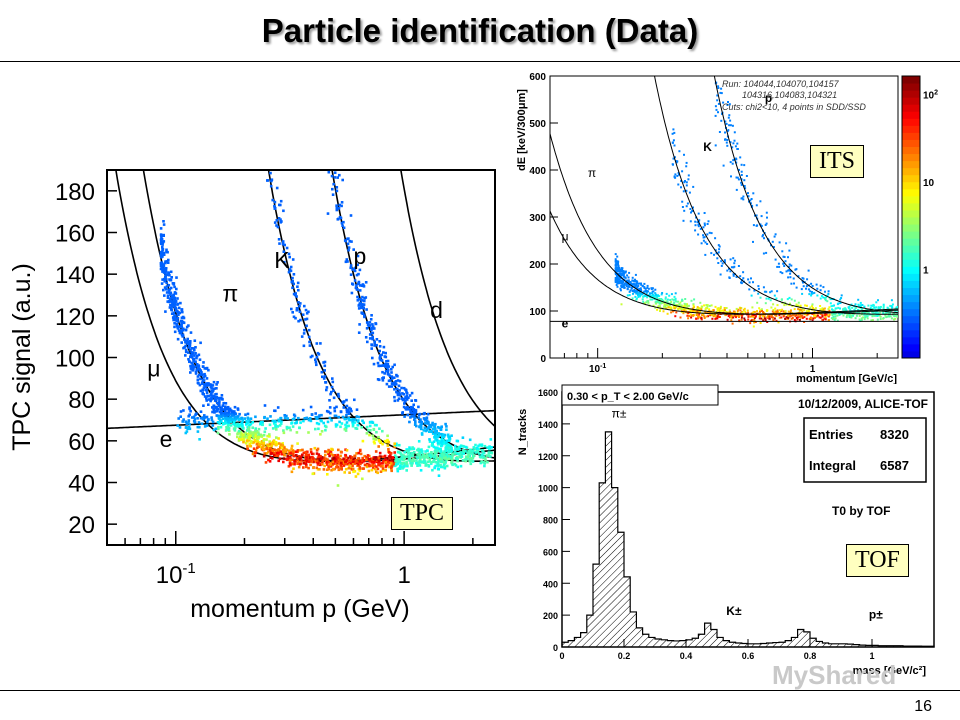 The height and width of the screenshot is (720, 960). I want to click on its-colorbar-base: 10, so click(929, 96).